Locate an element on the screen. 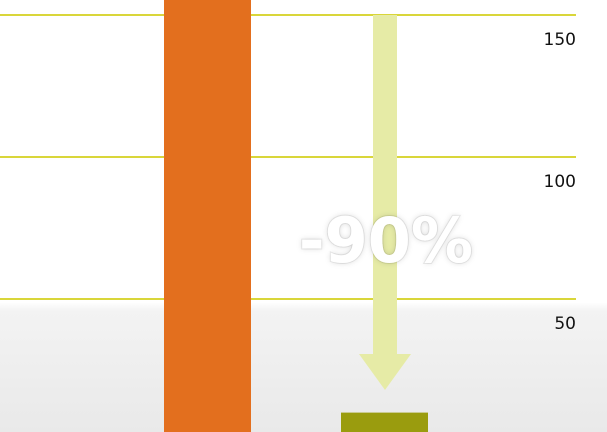 The height and width of the screenshot is (432, 607). arrow-shaft is located at coordinates (385, 184).